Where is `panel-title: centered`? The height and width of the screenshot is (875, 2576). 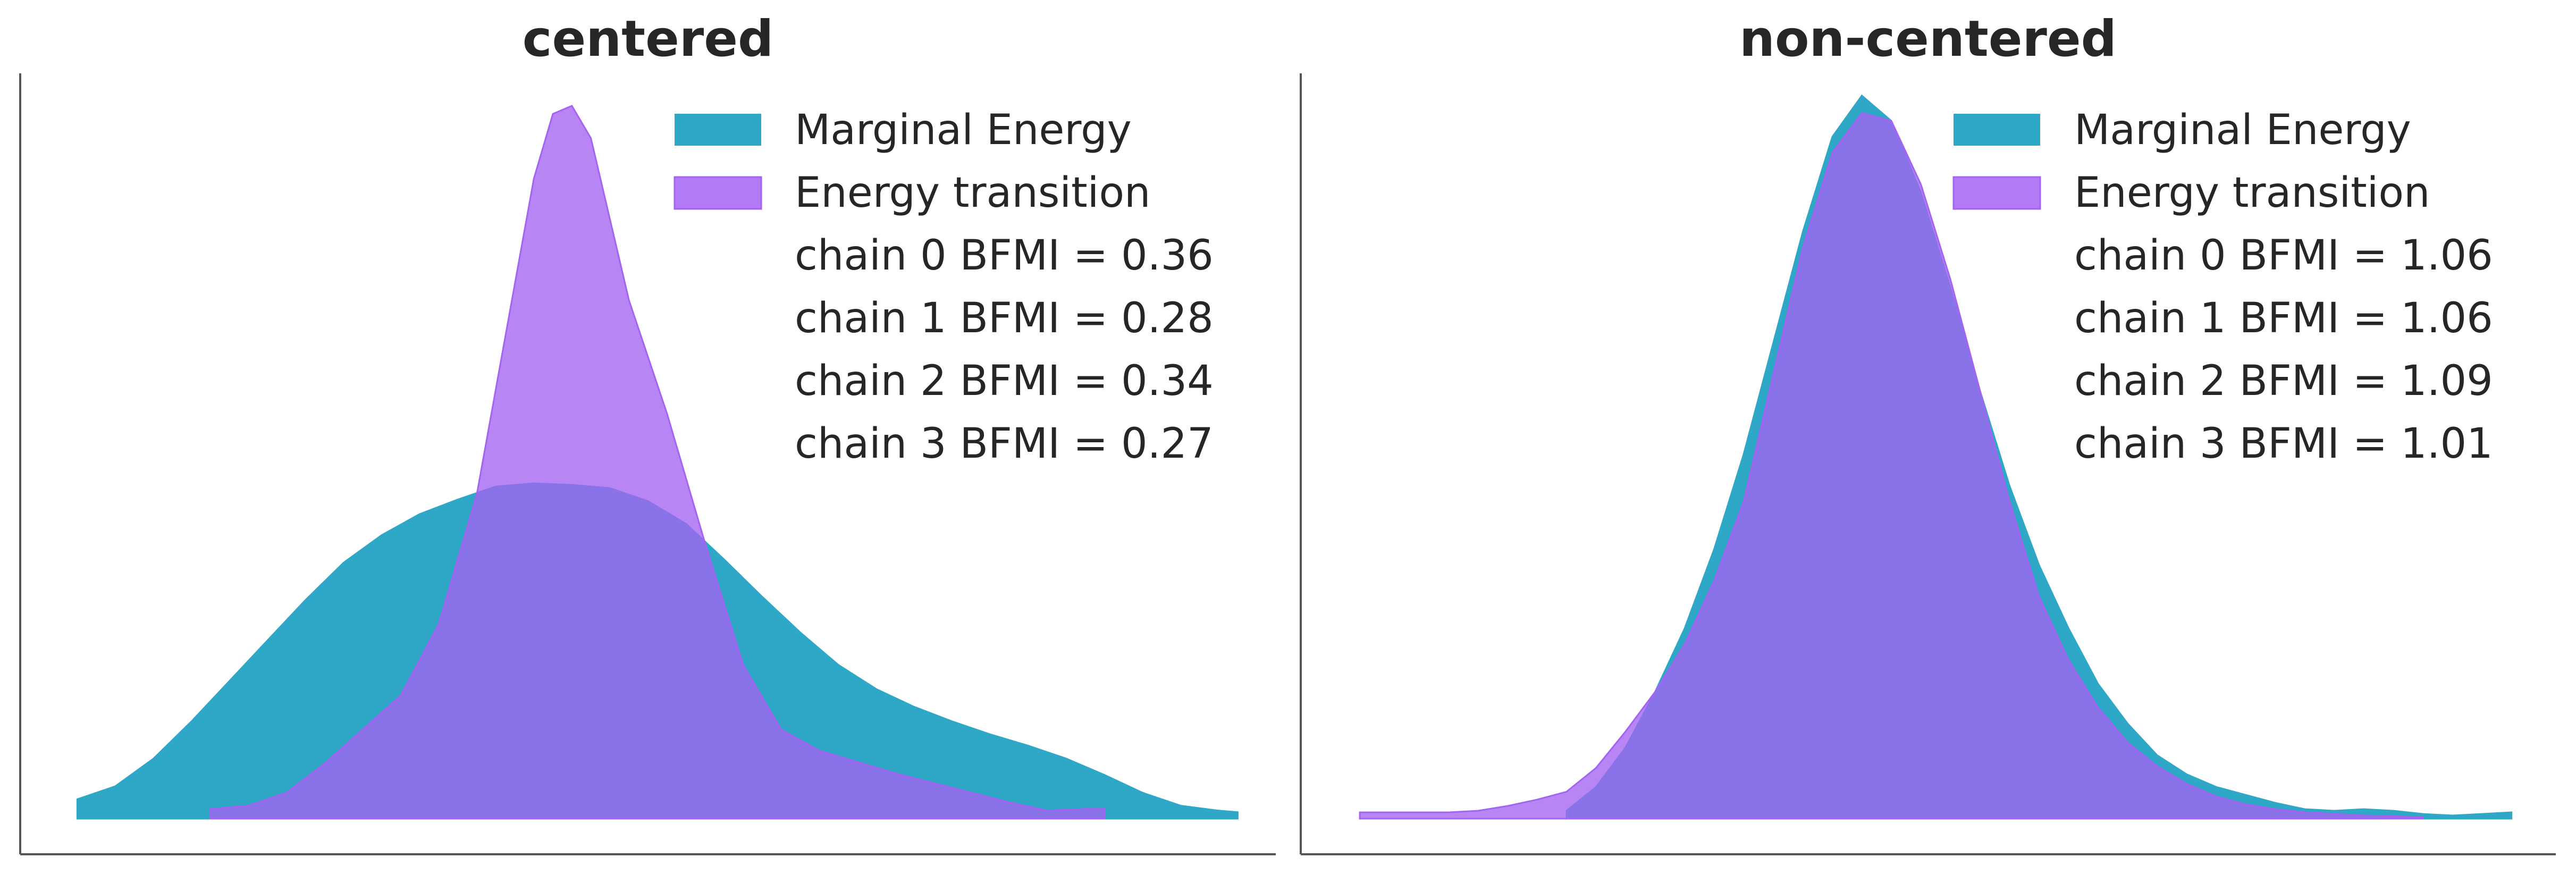
panel-title: centered is located at coordinates (648, 39).